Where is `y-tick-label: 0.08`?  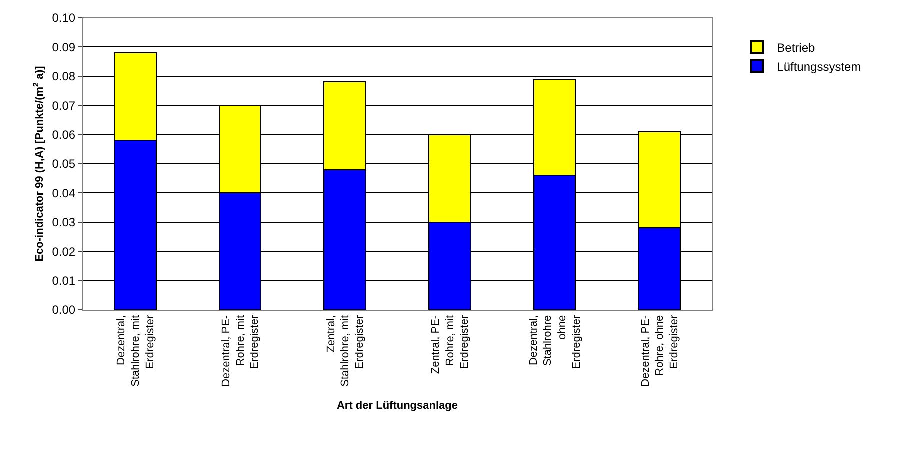 y-tick-label: 0.08 is located at coordinates (64, 77).